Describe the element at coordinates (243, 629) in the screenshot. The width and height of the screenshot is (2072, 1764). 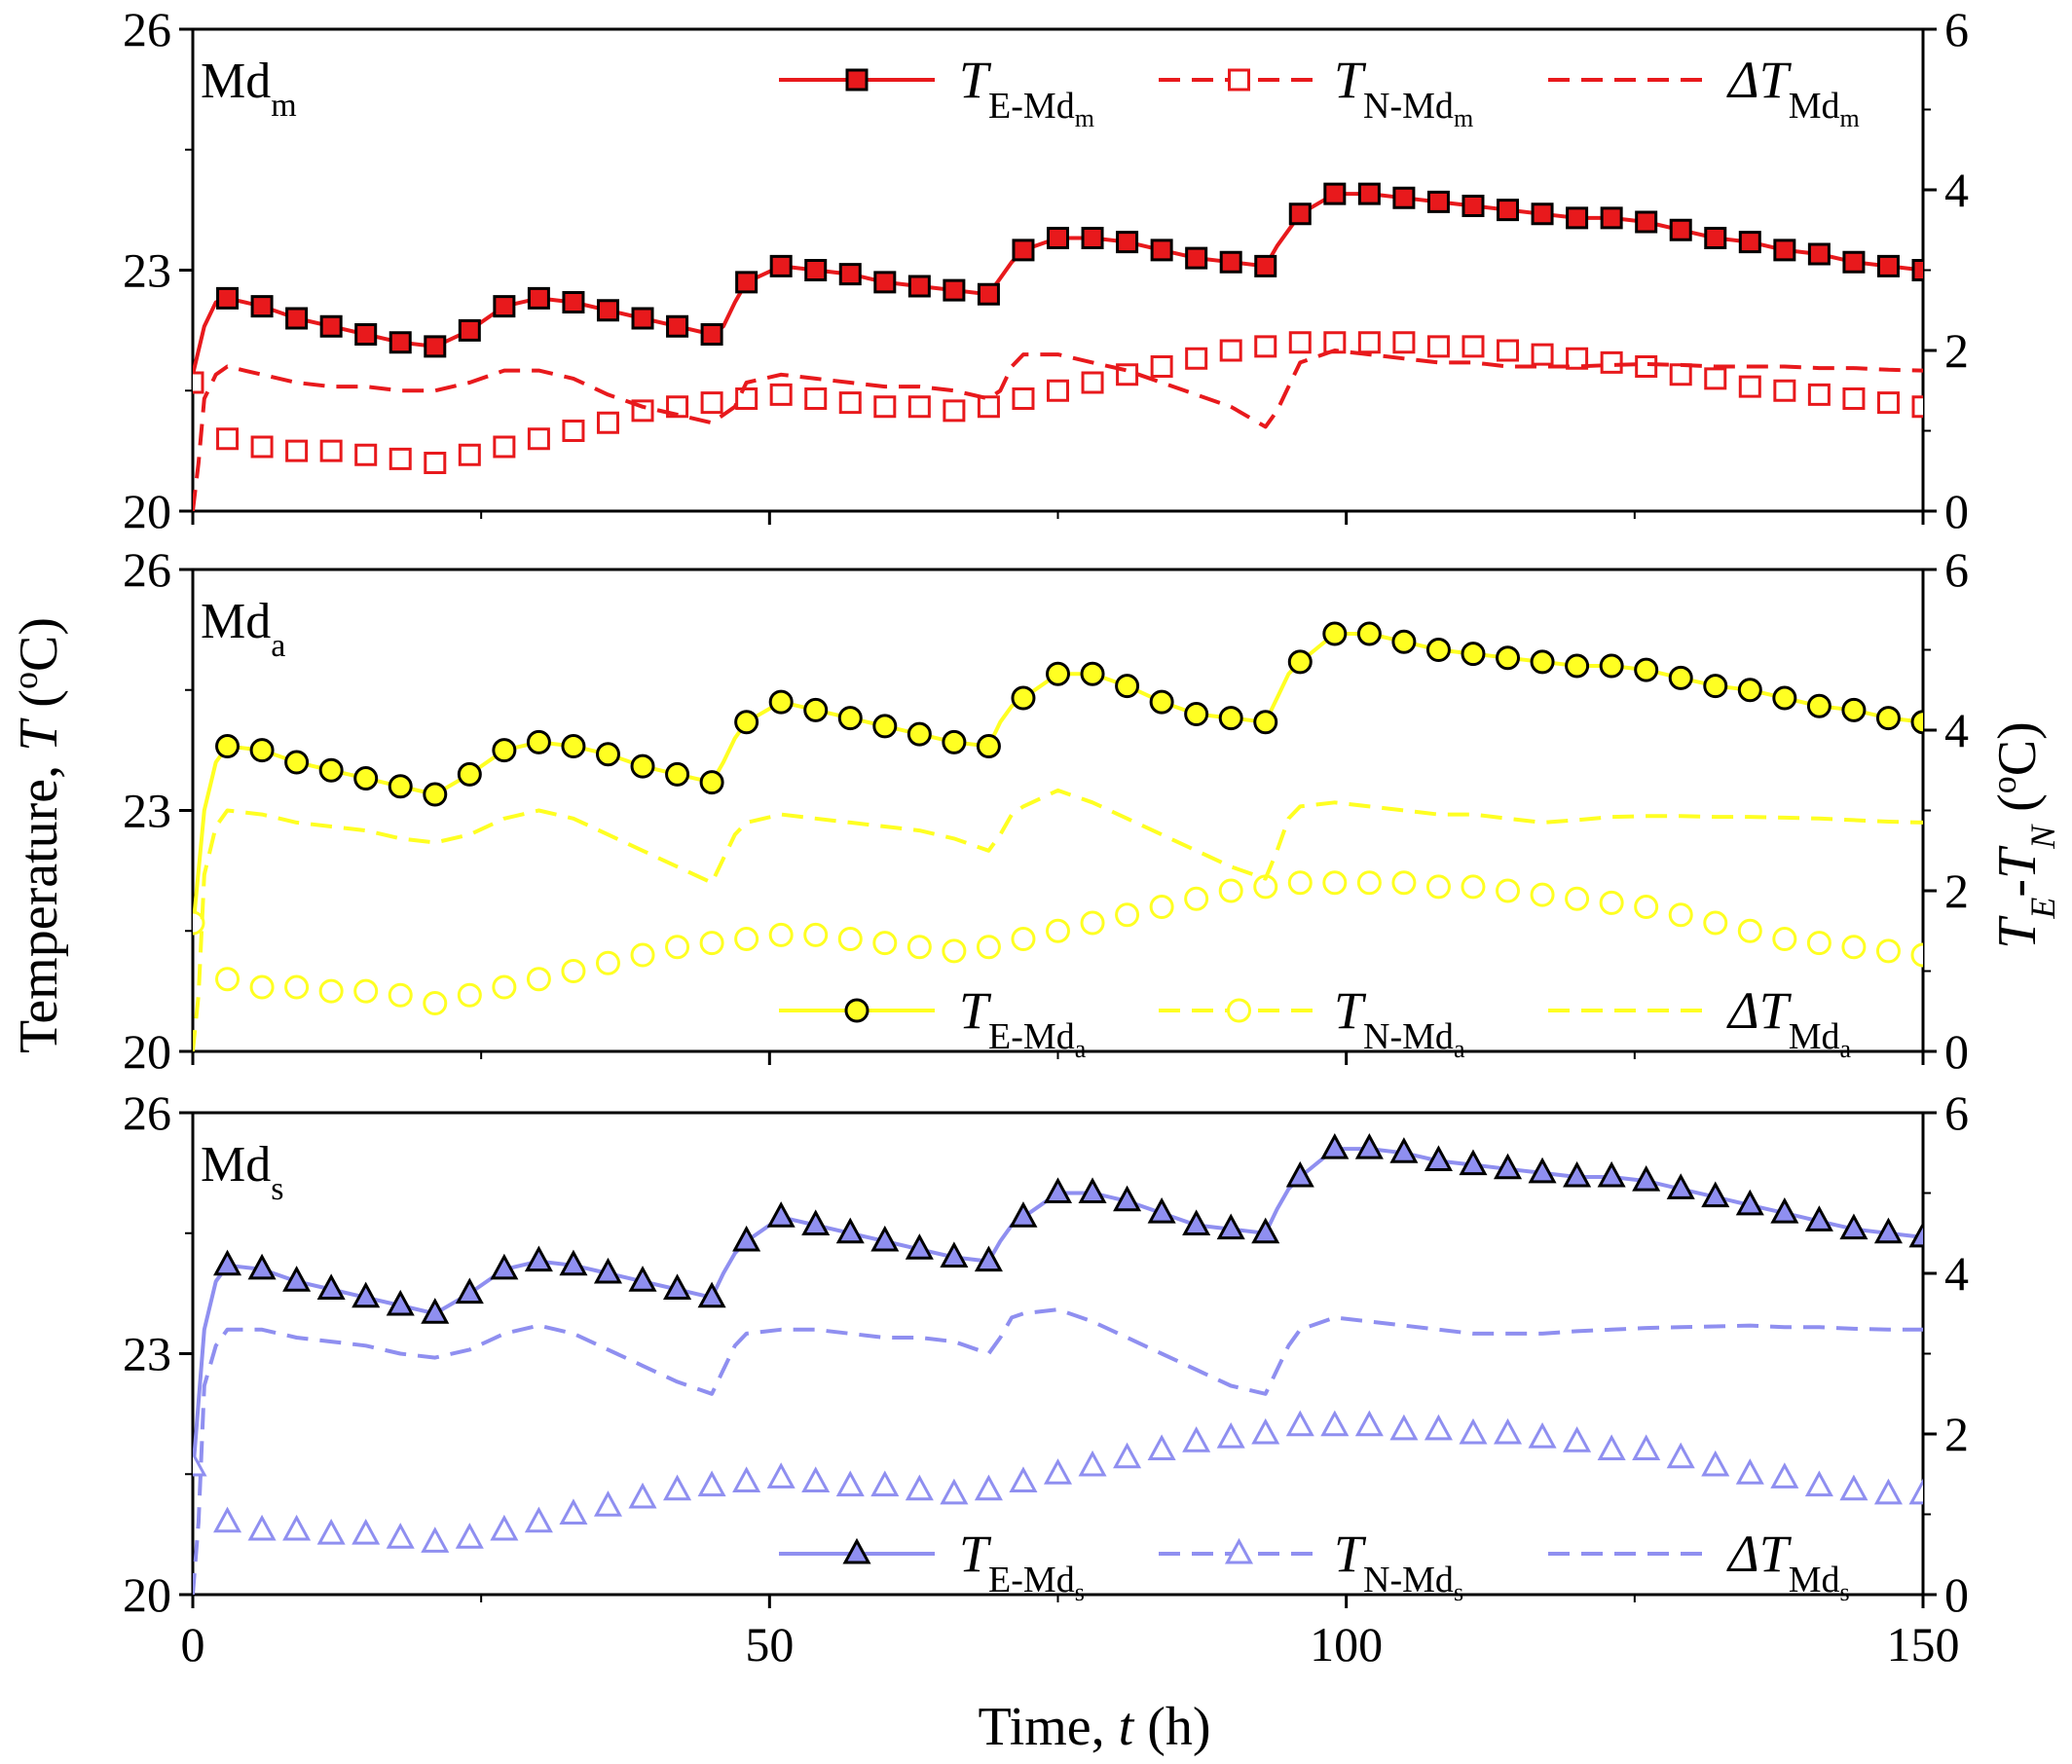
I see `panel-label: Mda` at that location.